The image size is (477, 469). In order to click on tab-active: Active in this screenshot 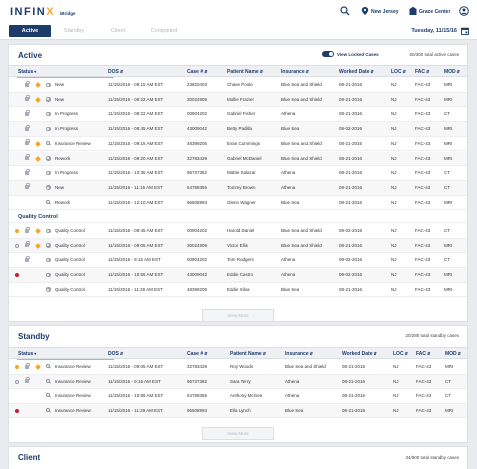, I will do `click(30, 31)`.